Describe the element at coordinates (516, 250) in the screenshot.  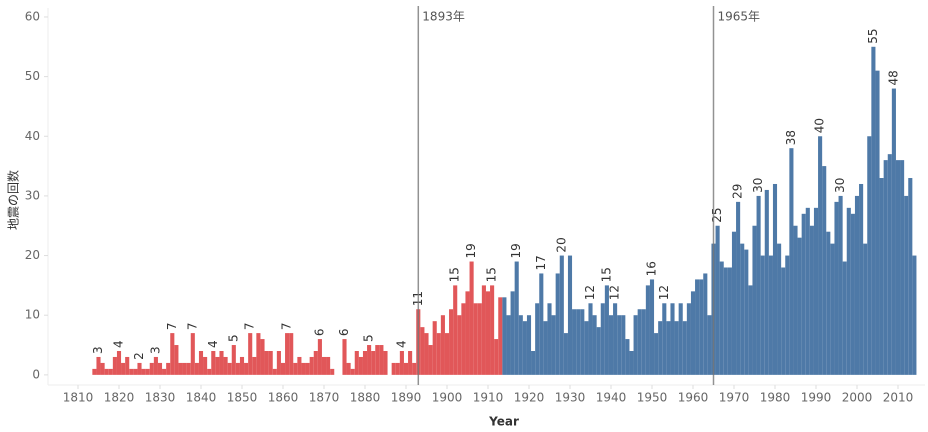
I see `data-label: 19` at that location.